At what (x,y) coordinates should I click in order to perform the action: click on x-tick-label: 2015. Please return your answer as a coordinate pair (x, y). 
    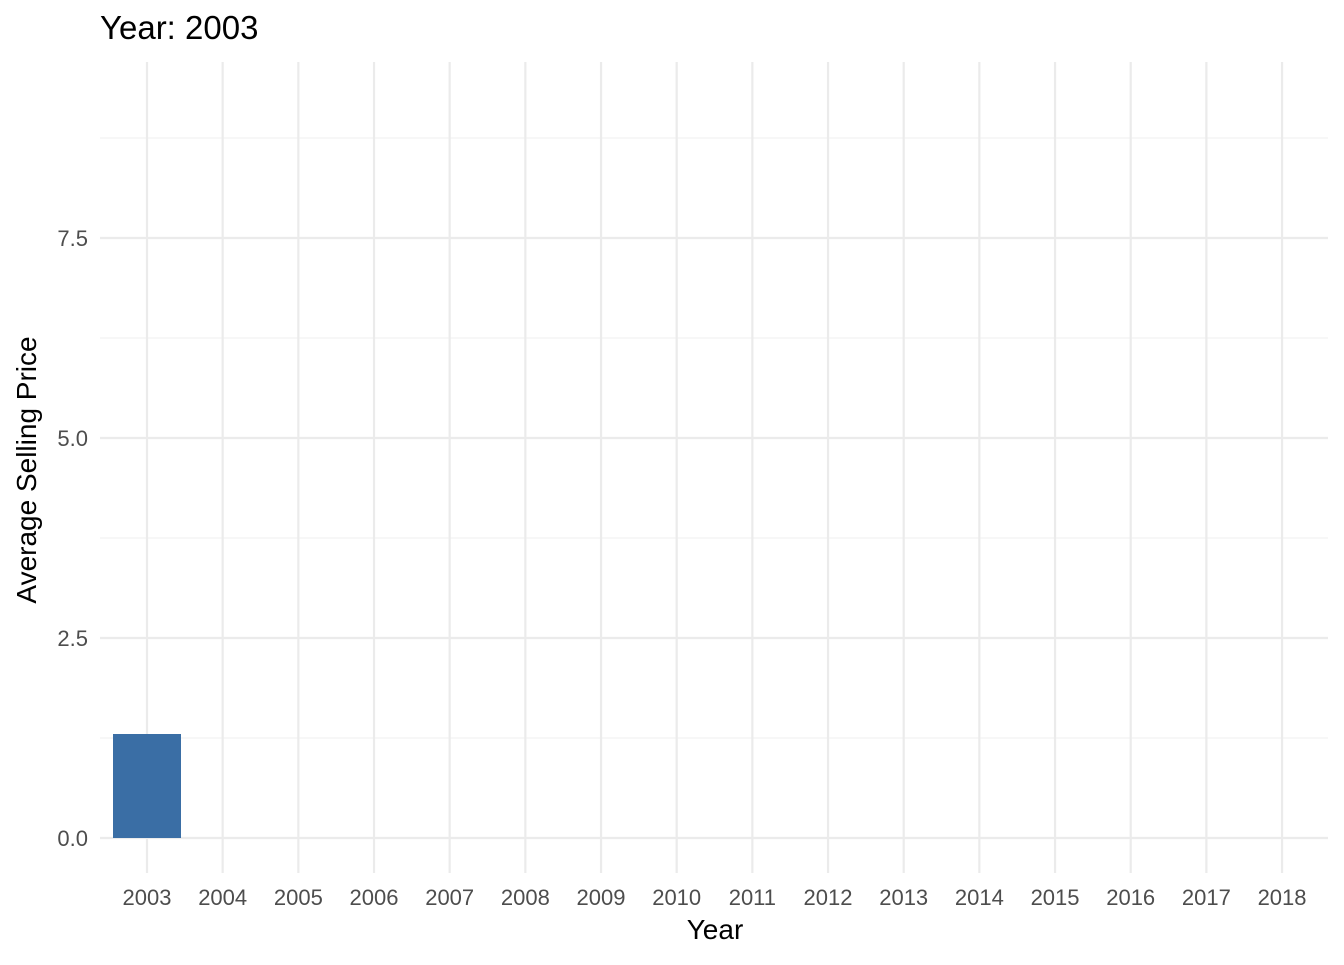
    Looking at the image, I should click on (1055, 897).